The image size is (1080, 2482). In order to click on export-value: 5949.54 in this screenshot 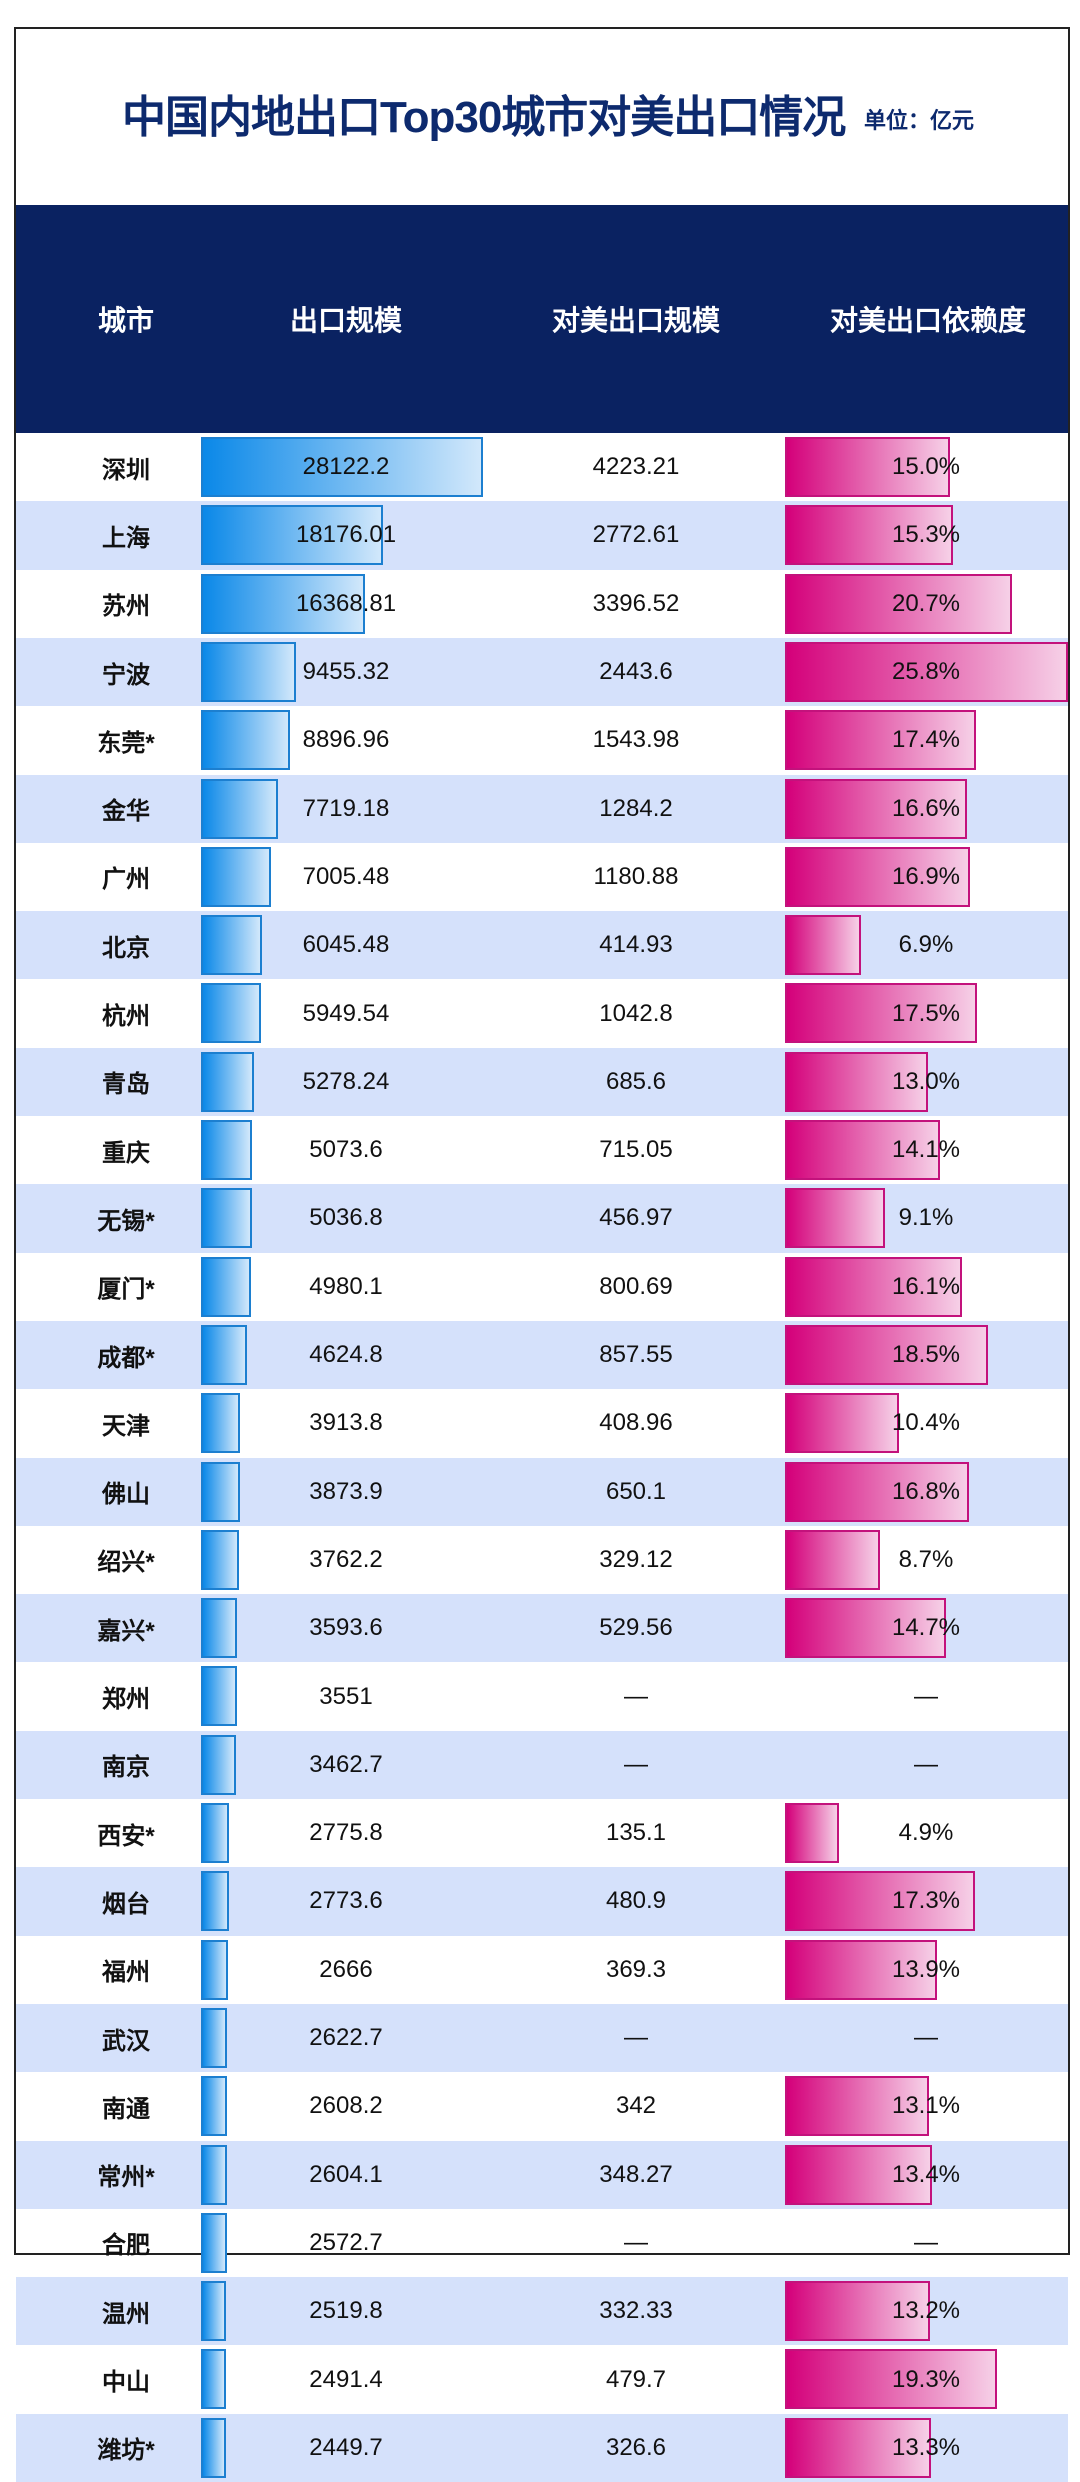, I will do `click(346, 1013)`.